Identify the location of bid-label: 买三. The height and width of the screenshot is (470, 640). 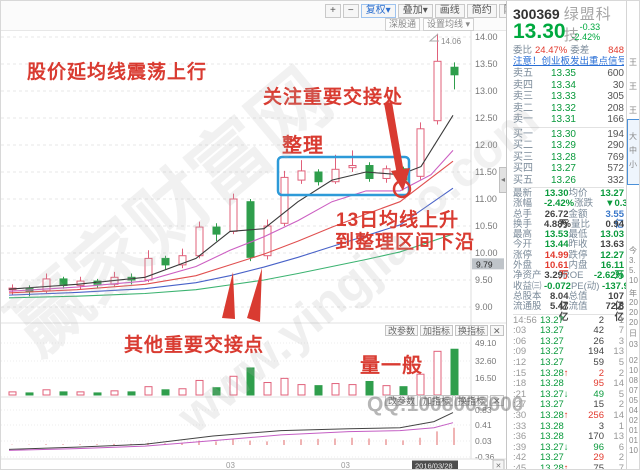
(523, 157).